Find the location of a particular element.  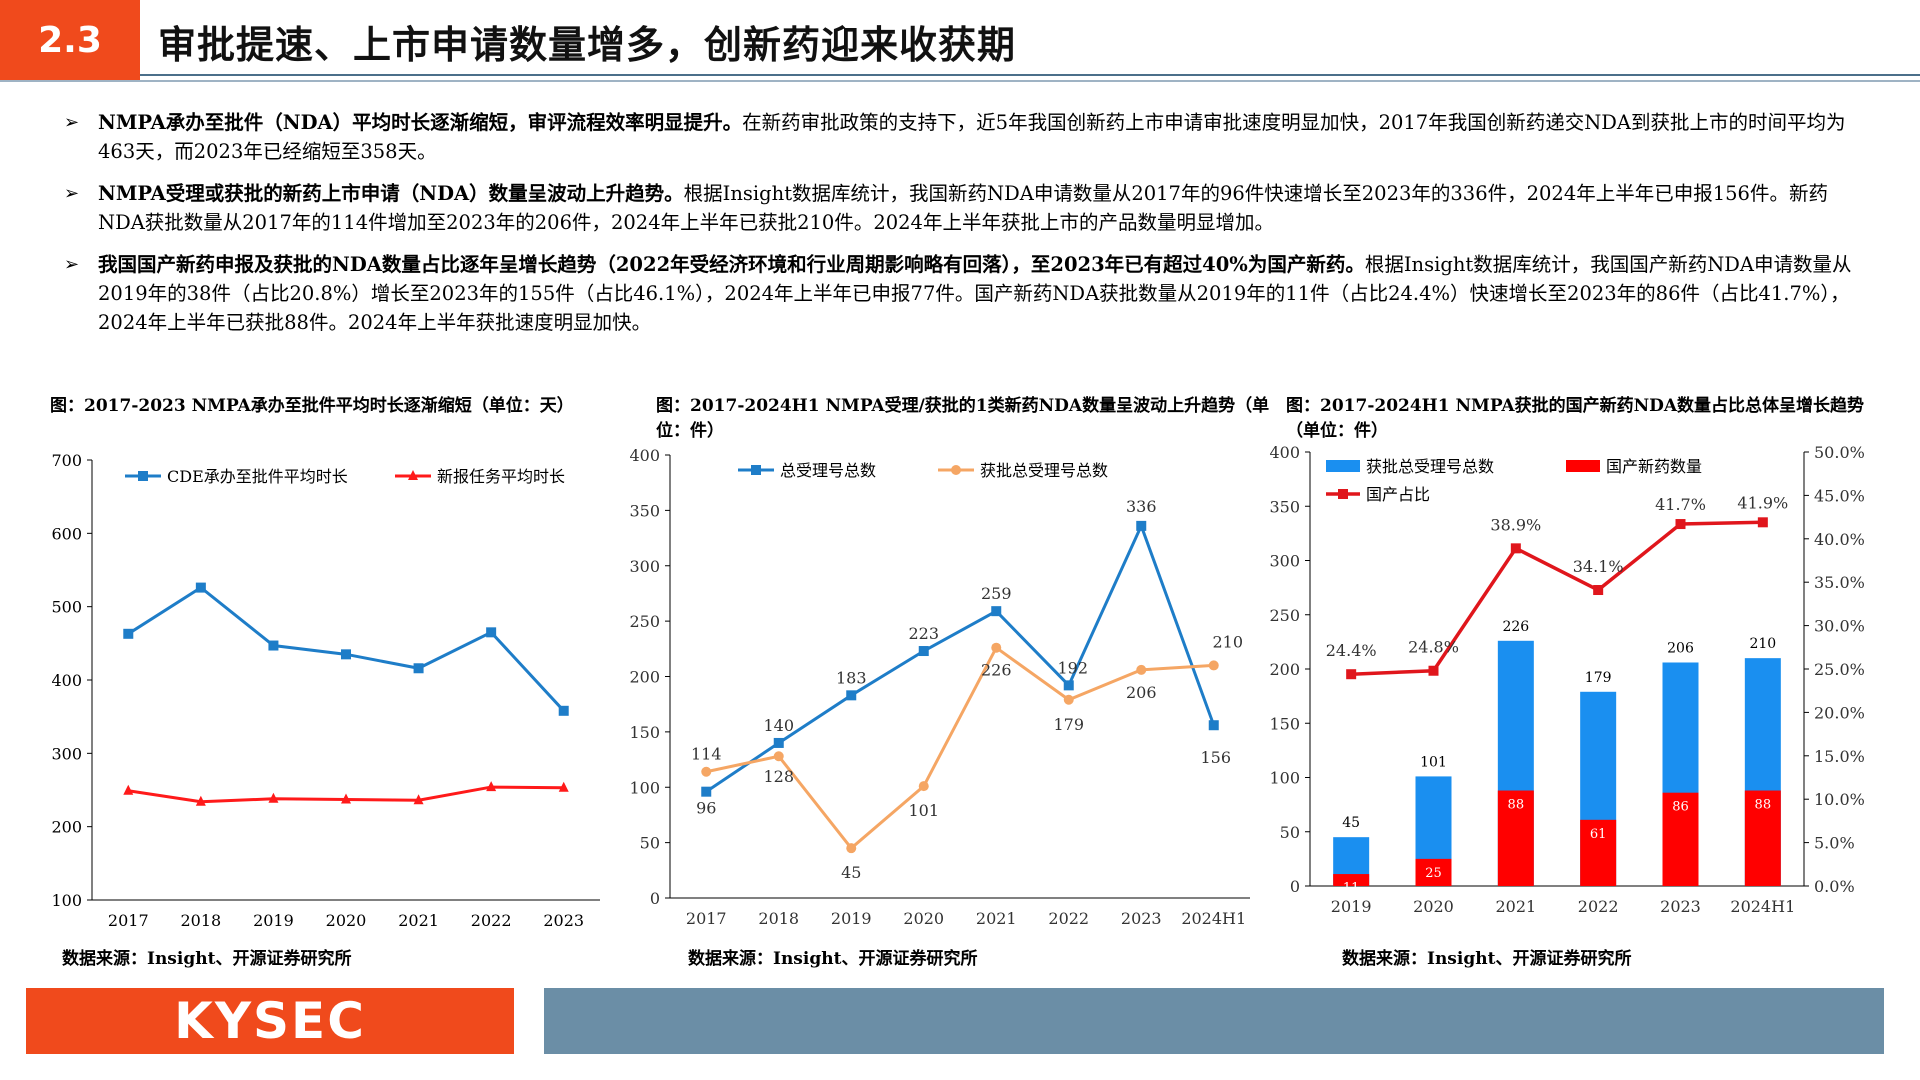

legend-label: CDE承办至批件平均时长 is located at coordinates (257, 476).